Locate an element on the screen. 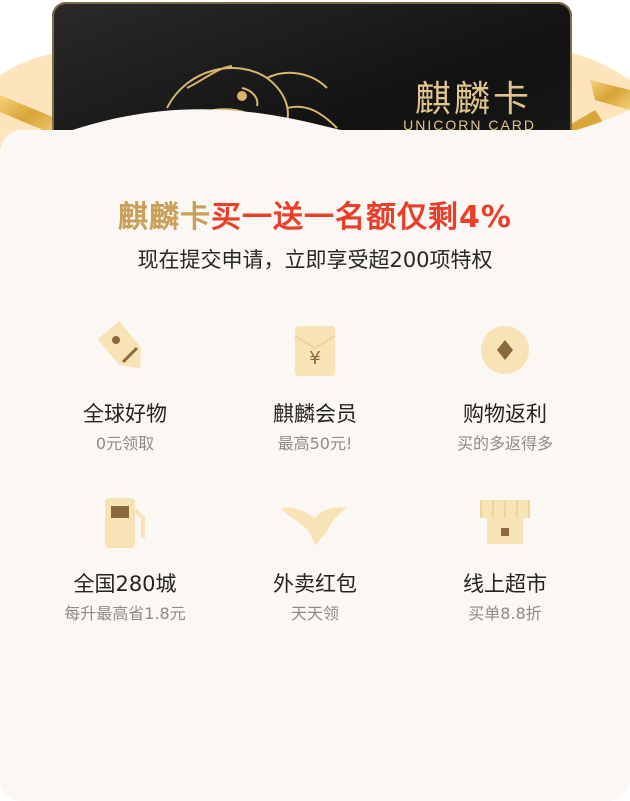  benefit-title: 外卖红包 is located at coordinates (315, 584).